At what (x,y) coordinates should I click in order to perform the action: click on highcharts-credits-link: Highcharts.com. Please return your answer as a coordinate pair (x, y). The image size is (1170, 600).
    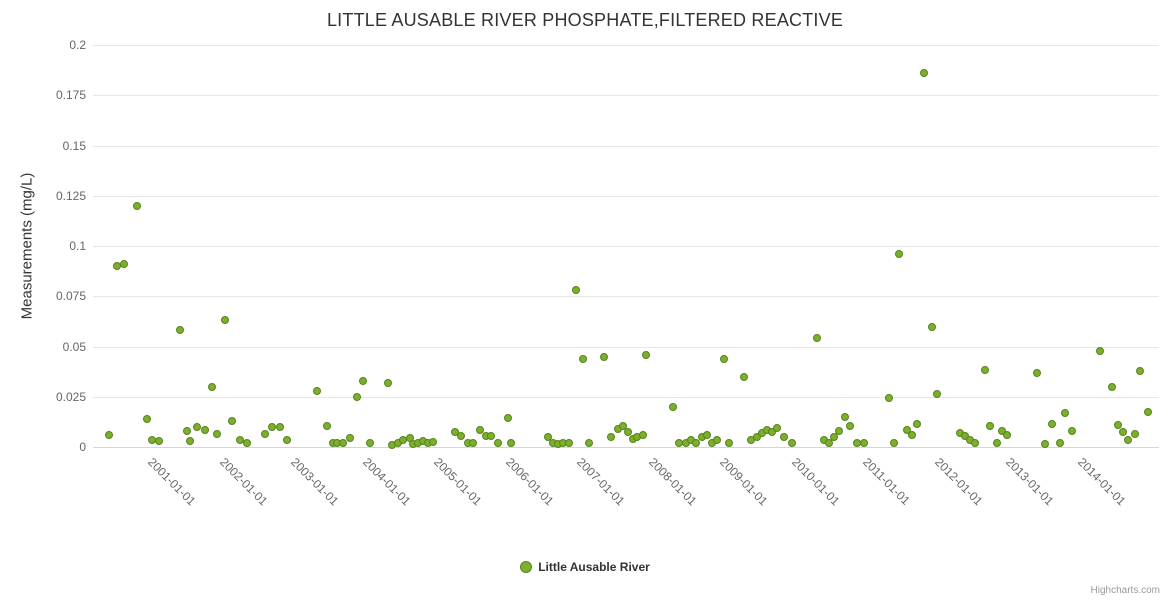
    Looking at the image, I should click on (1125, 590).